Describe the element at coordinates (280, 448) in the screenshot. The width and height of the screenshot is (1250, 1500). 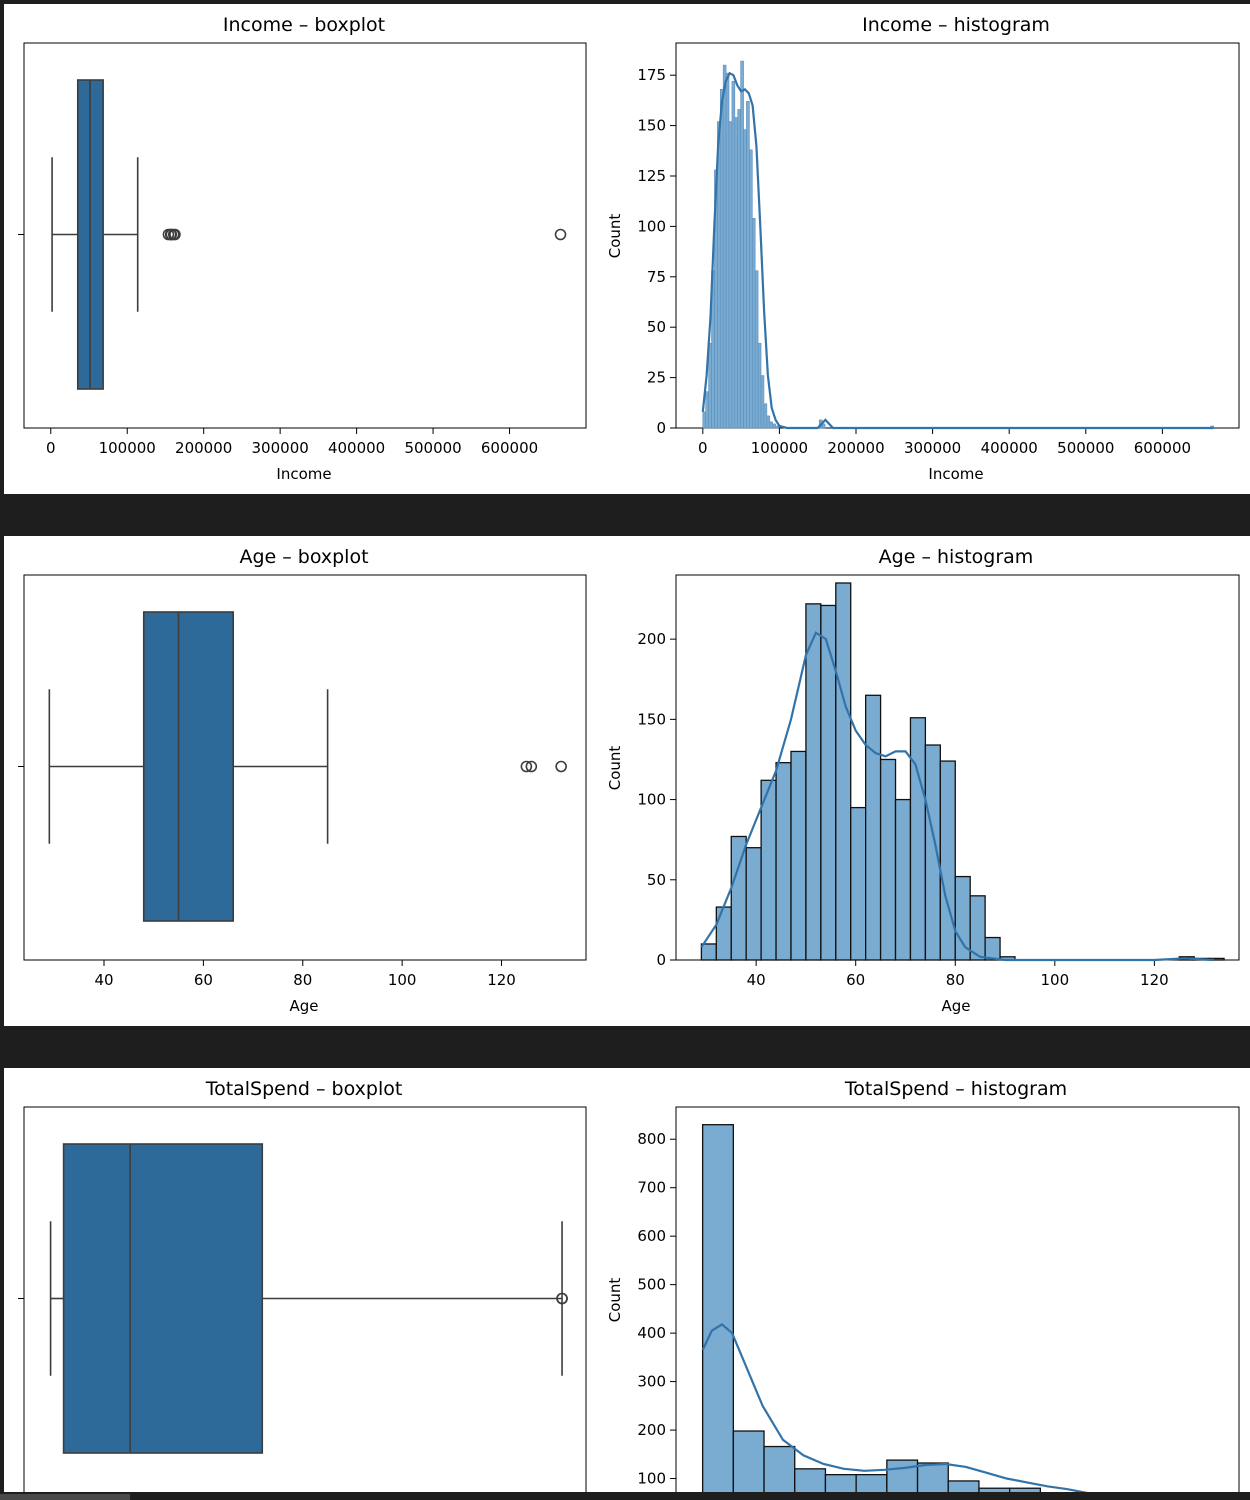
I see `x-tick-label: 300000` at that location.